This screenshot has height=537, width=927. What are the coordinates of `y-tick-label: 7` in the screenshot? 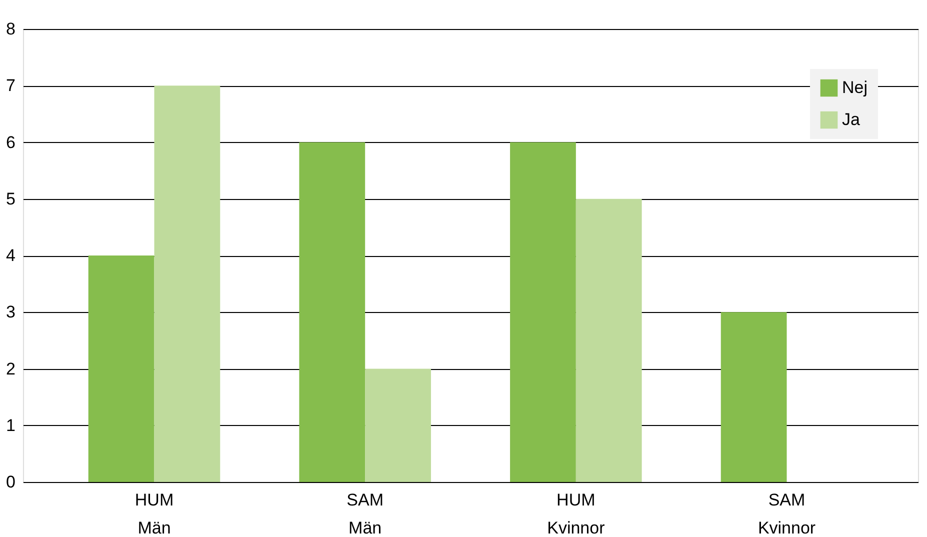 It's located at (11, 86).